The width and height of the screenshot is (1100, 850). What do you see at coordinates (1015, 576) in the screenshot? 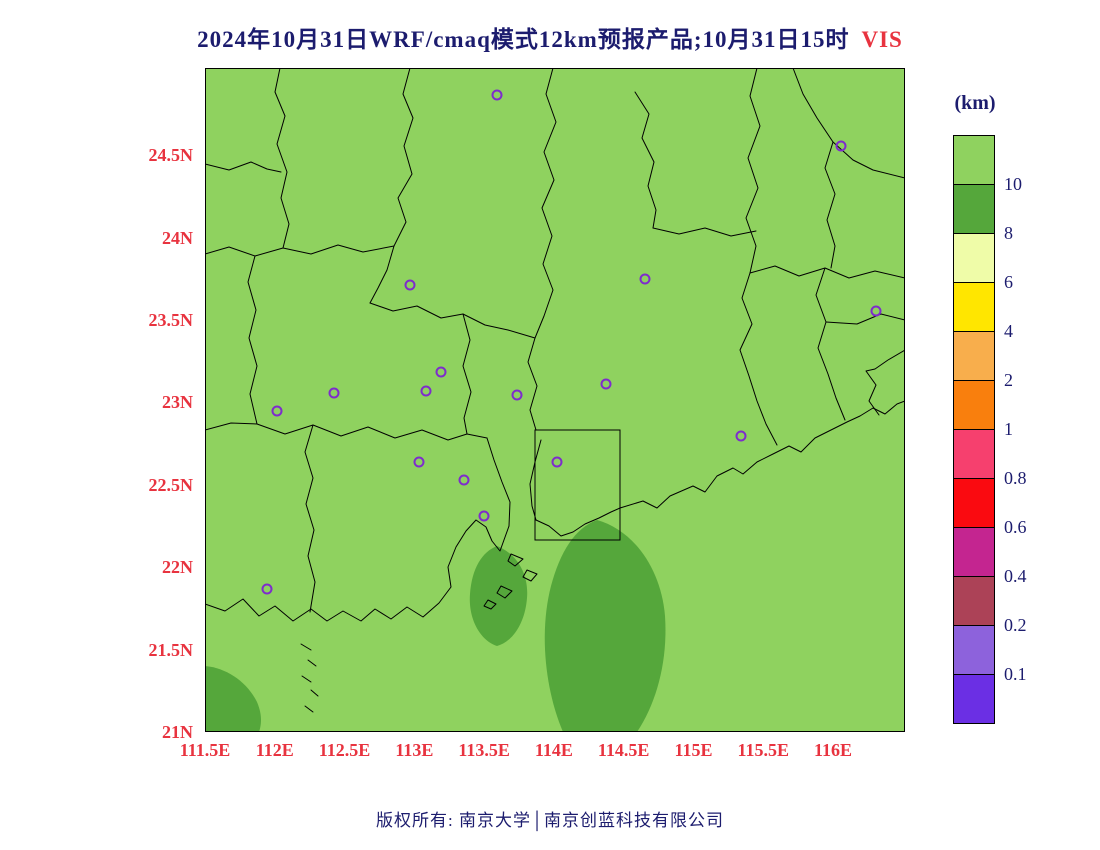
I see `legend-tick-label: 0.4` at bounding box center [1015, 576].